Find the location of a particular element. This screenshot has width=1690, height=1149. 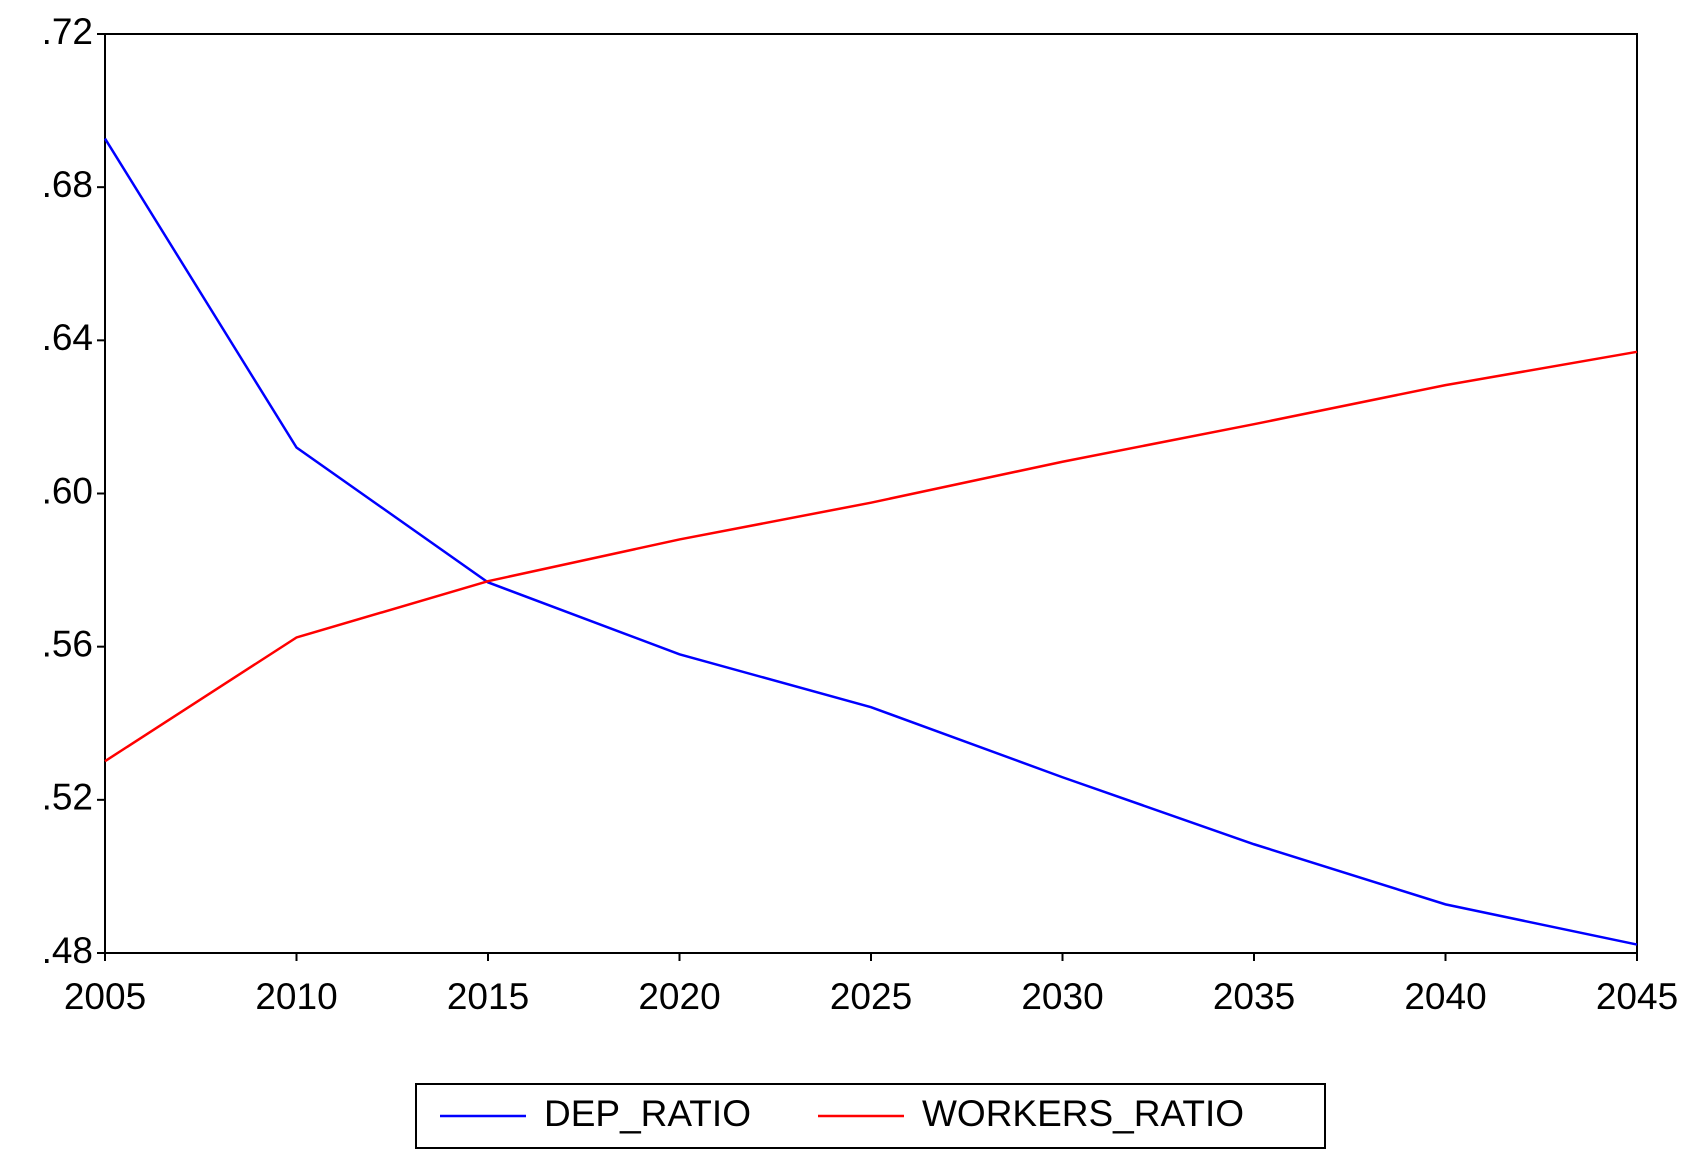

y-tick-label: .72 is located at coordinates (67, 31).